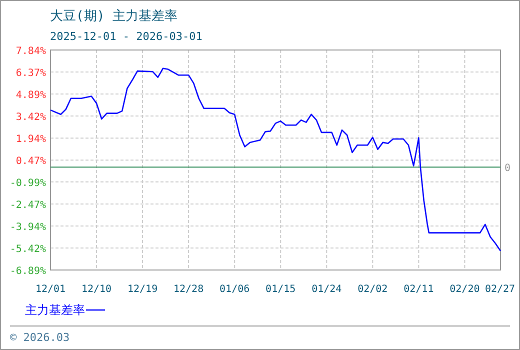 This screenshot has width=520, height=350. Describe the element at coordinates (96, 289) in the screenshot. I see `x-tick-label: 12/10` at that location.